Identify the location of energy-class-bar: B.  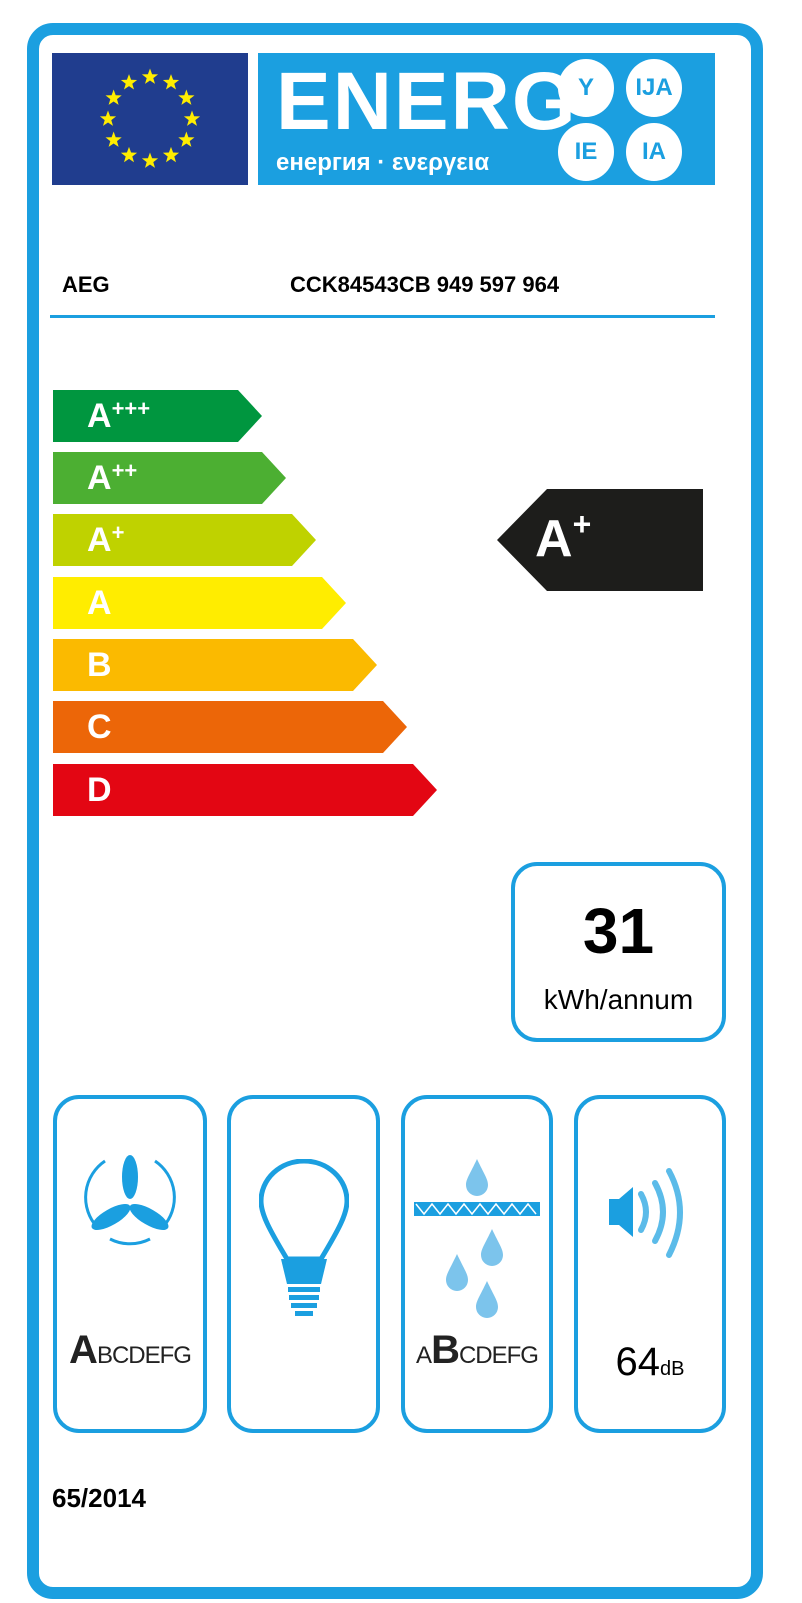
(215, 665).